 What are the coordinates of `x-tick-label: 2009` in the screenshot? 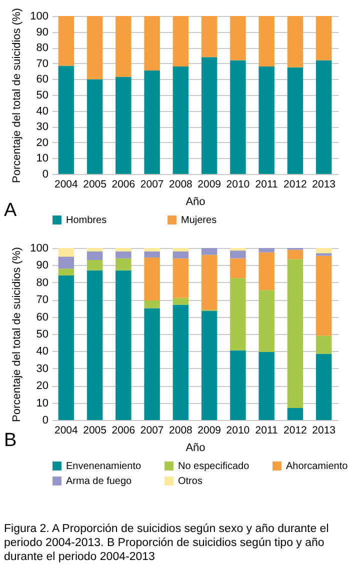 It's located at (210, 184).